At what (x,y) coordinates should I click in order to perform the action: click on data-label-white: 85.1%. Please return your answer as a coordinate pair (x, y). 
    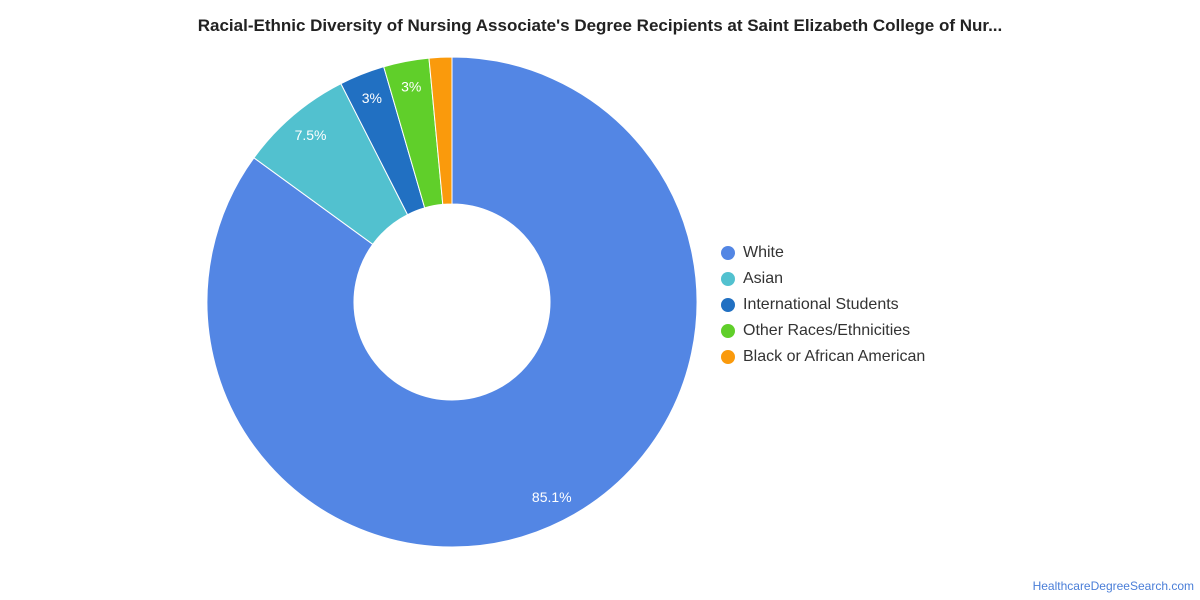
    Looking at the image, I should click on (552, 497).